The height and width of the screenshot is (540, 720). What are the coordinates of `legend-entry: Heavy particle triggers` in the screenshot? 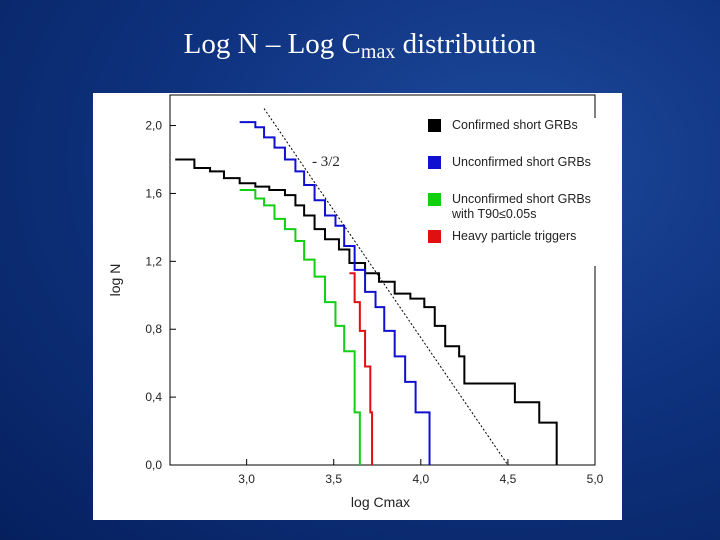 It's located at (515, 236).